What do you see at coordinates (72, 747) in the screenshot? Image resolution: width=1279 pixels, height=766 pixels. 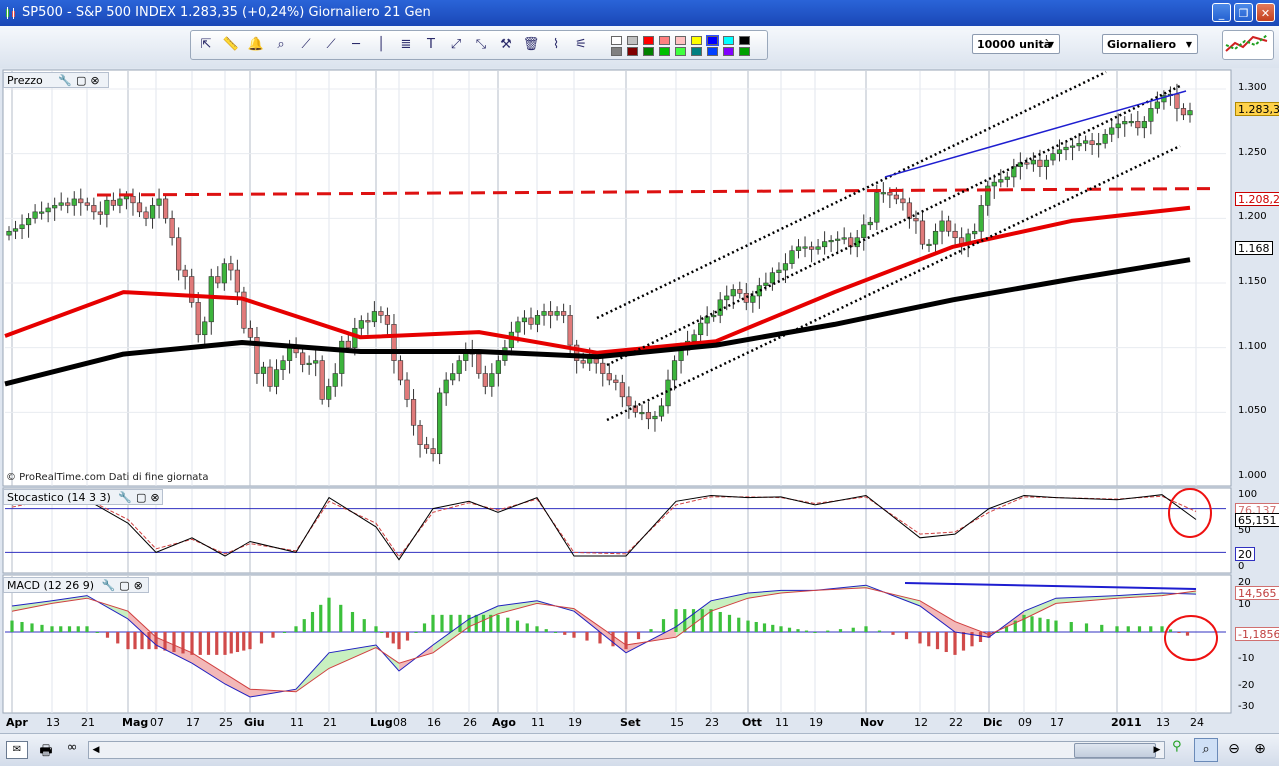 I see `glasses-icon: ∞` at bounding box center [72, 747].